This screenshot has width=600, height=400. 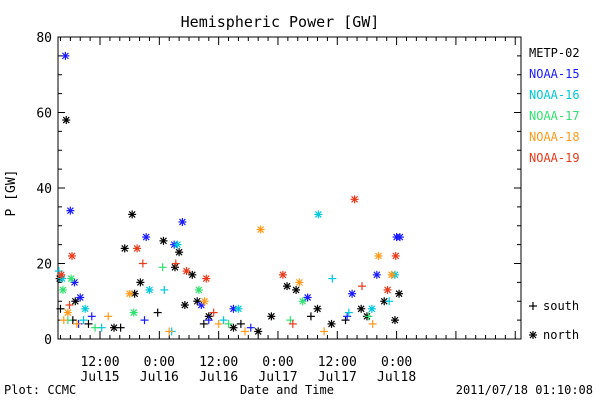 I want to click on legend-marker-label: south, so click(x=561, y=306).